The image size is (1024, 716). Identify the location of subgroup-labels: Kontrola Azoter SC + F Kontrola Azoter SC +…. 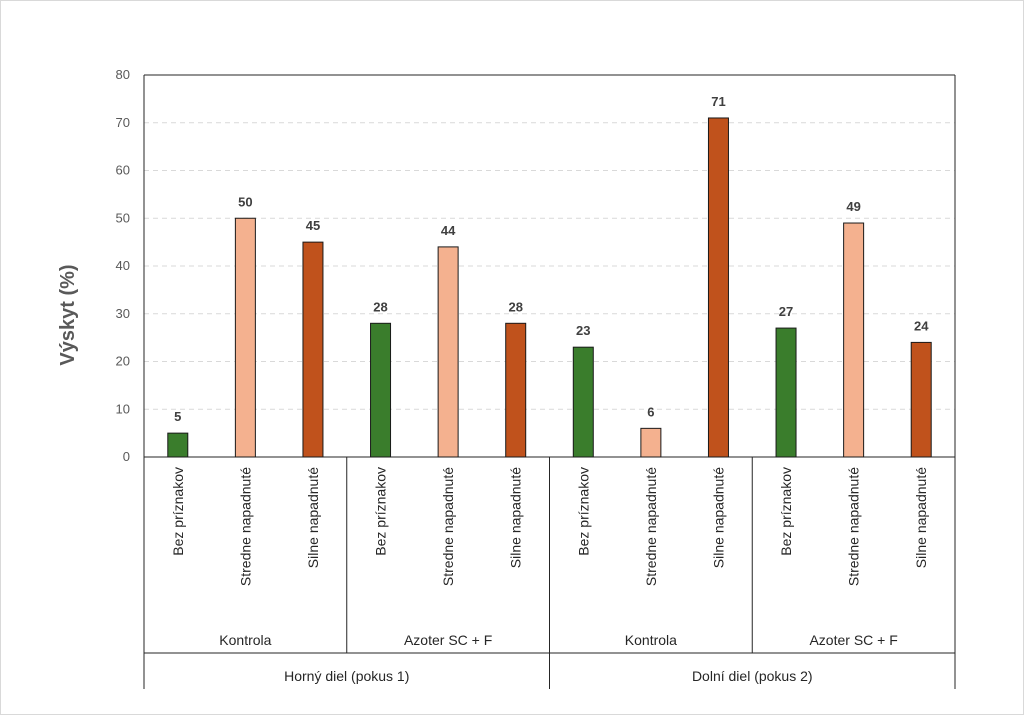
(558, 640).